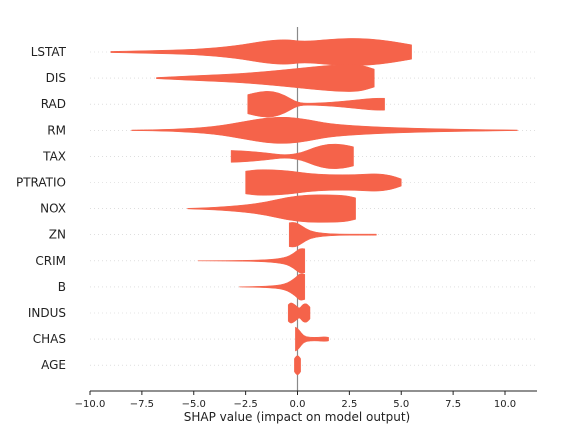  I want to click on x-ticks: −10.0 −7.5 −5.0 −2.5 0.0 2.5 5.0 7.5 10.0, so click(295, 400).